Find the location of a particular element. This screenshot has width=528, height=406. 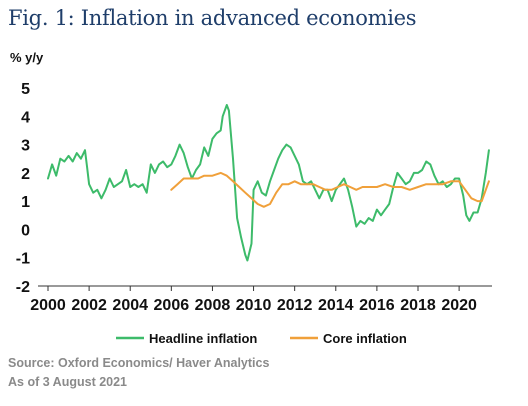

x-tick-label-10: 2020 is located at coordinates (459, 305).